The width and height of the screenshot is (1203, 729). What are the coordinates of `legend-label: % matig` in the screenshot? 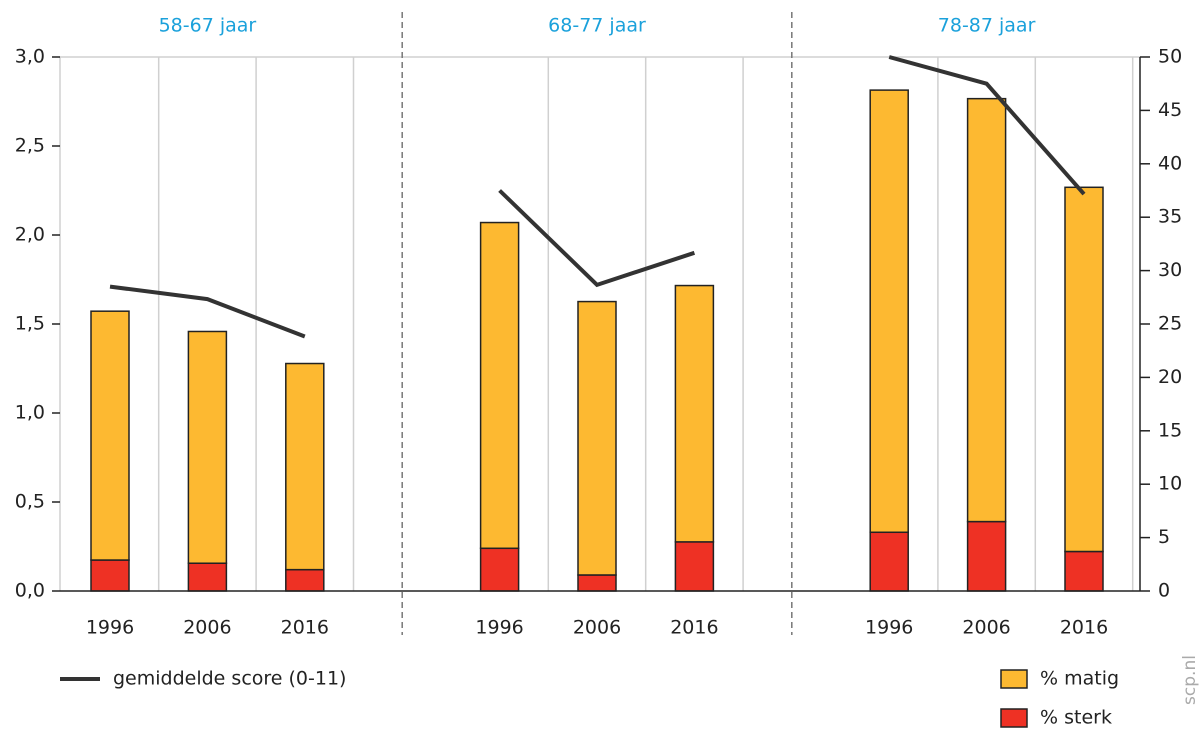 It's located at (1079, 679).